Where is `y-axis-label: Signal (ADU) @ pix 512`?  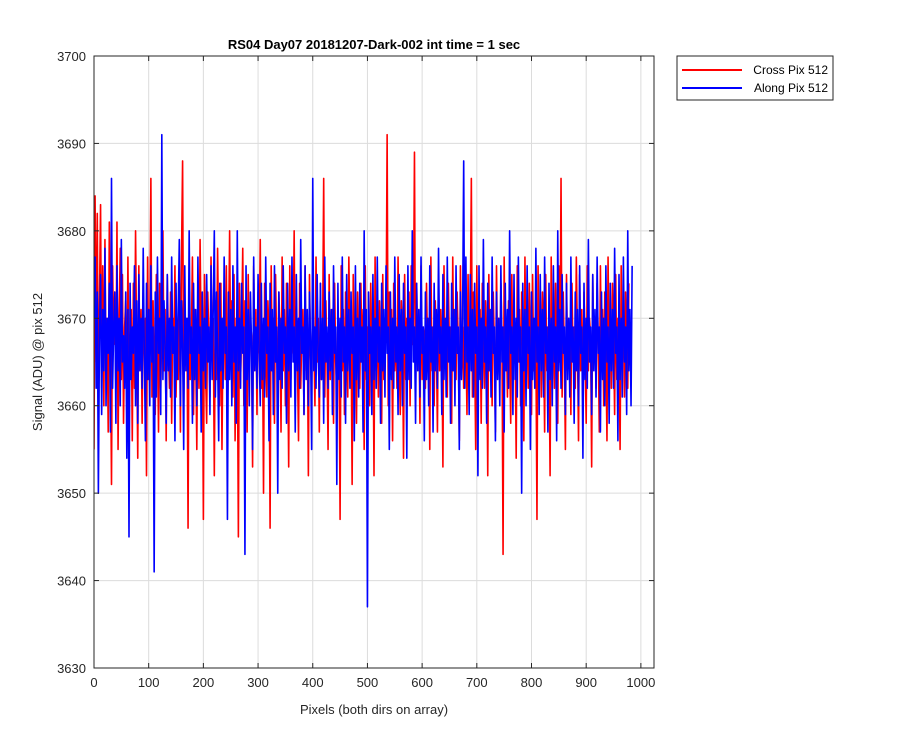 y-axis-label: Signal (ADU) @ pix 512 is located at coordinates (37, 362).